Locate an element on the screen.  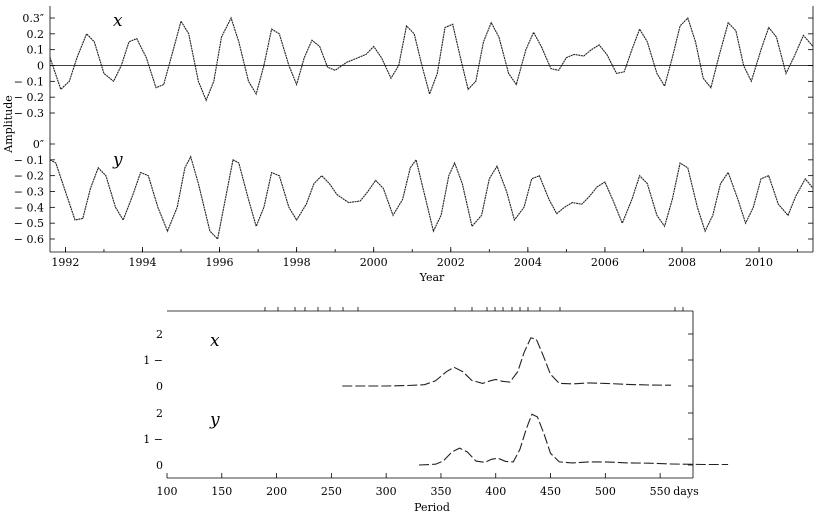
x-tick-label: 2006 is located at coordinates (605, 262).